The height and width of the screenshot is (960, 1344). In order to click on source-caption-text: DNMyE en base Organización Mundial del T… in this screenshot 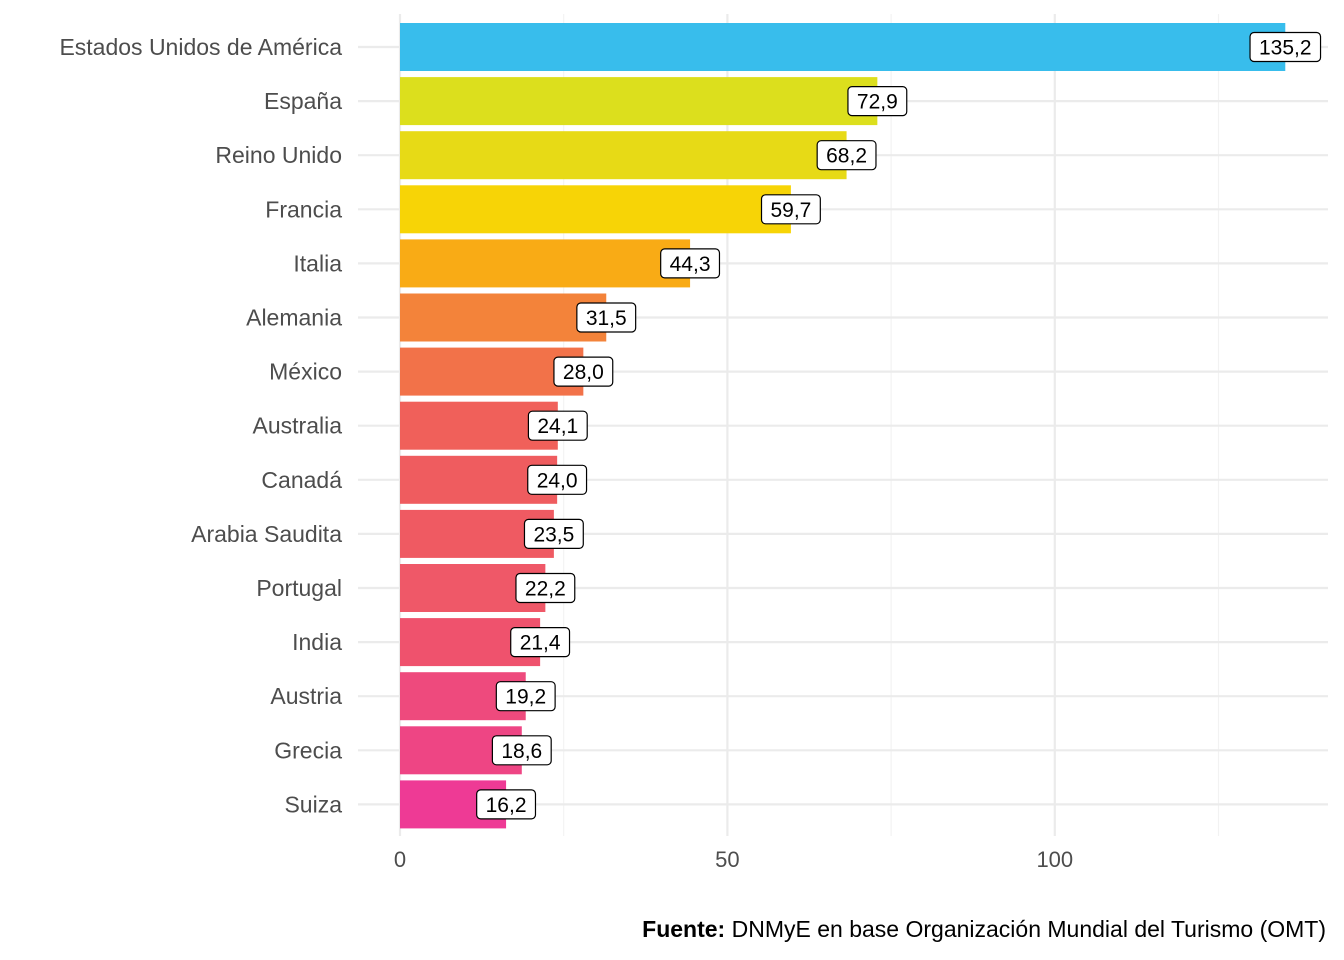, I will do `click(1025, 929)`.